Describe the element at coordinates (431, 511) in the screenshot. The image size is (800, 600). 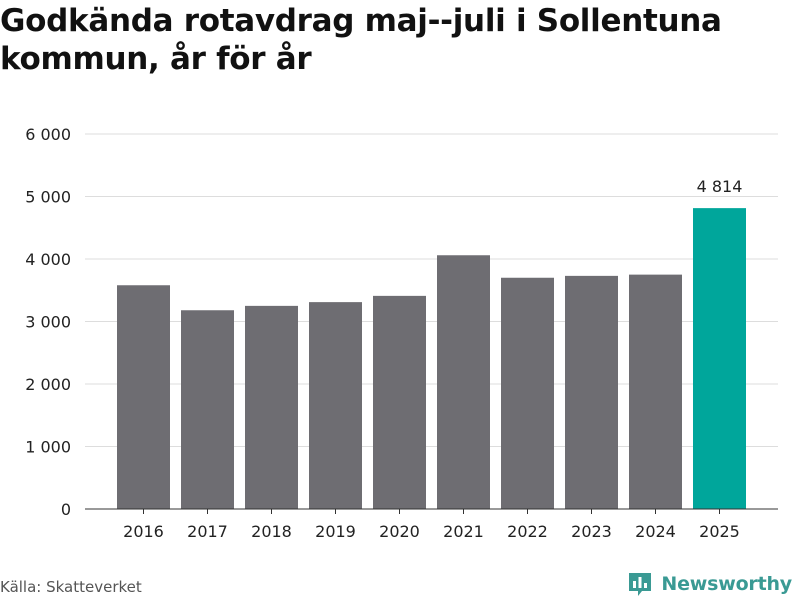
I see `x-axis-ticks` at that location.